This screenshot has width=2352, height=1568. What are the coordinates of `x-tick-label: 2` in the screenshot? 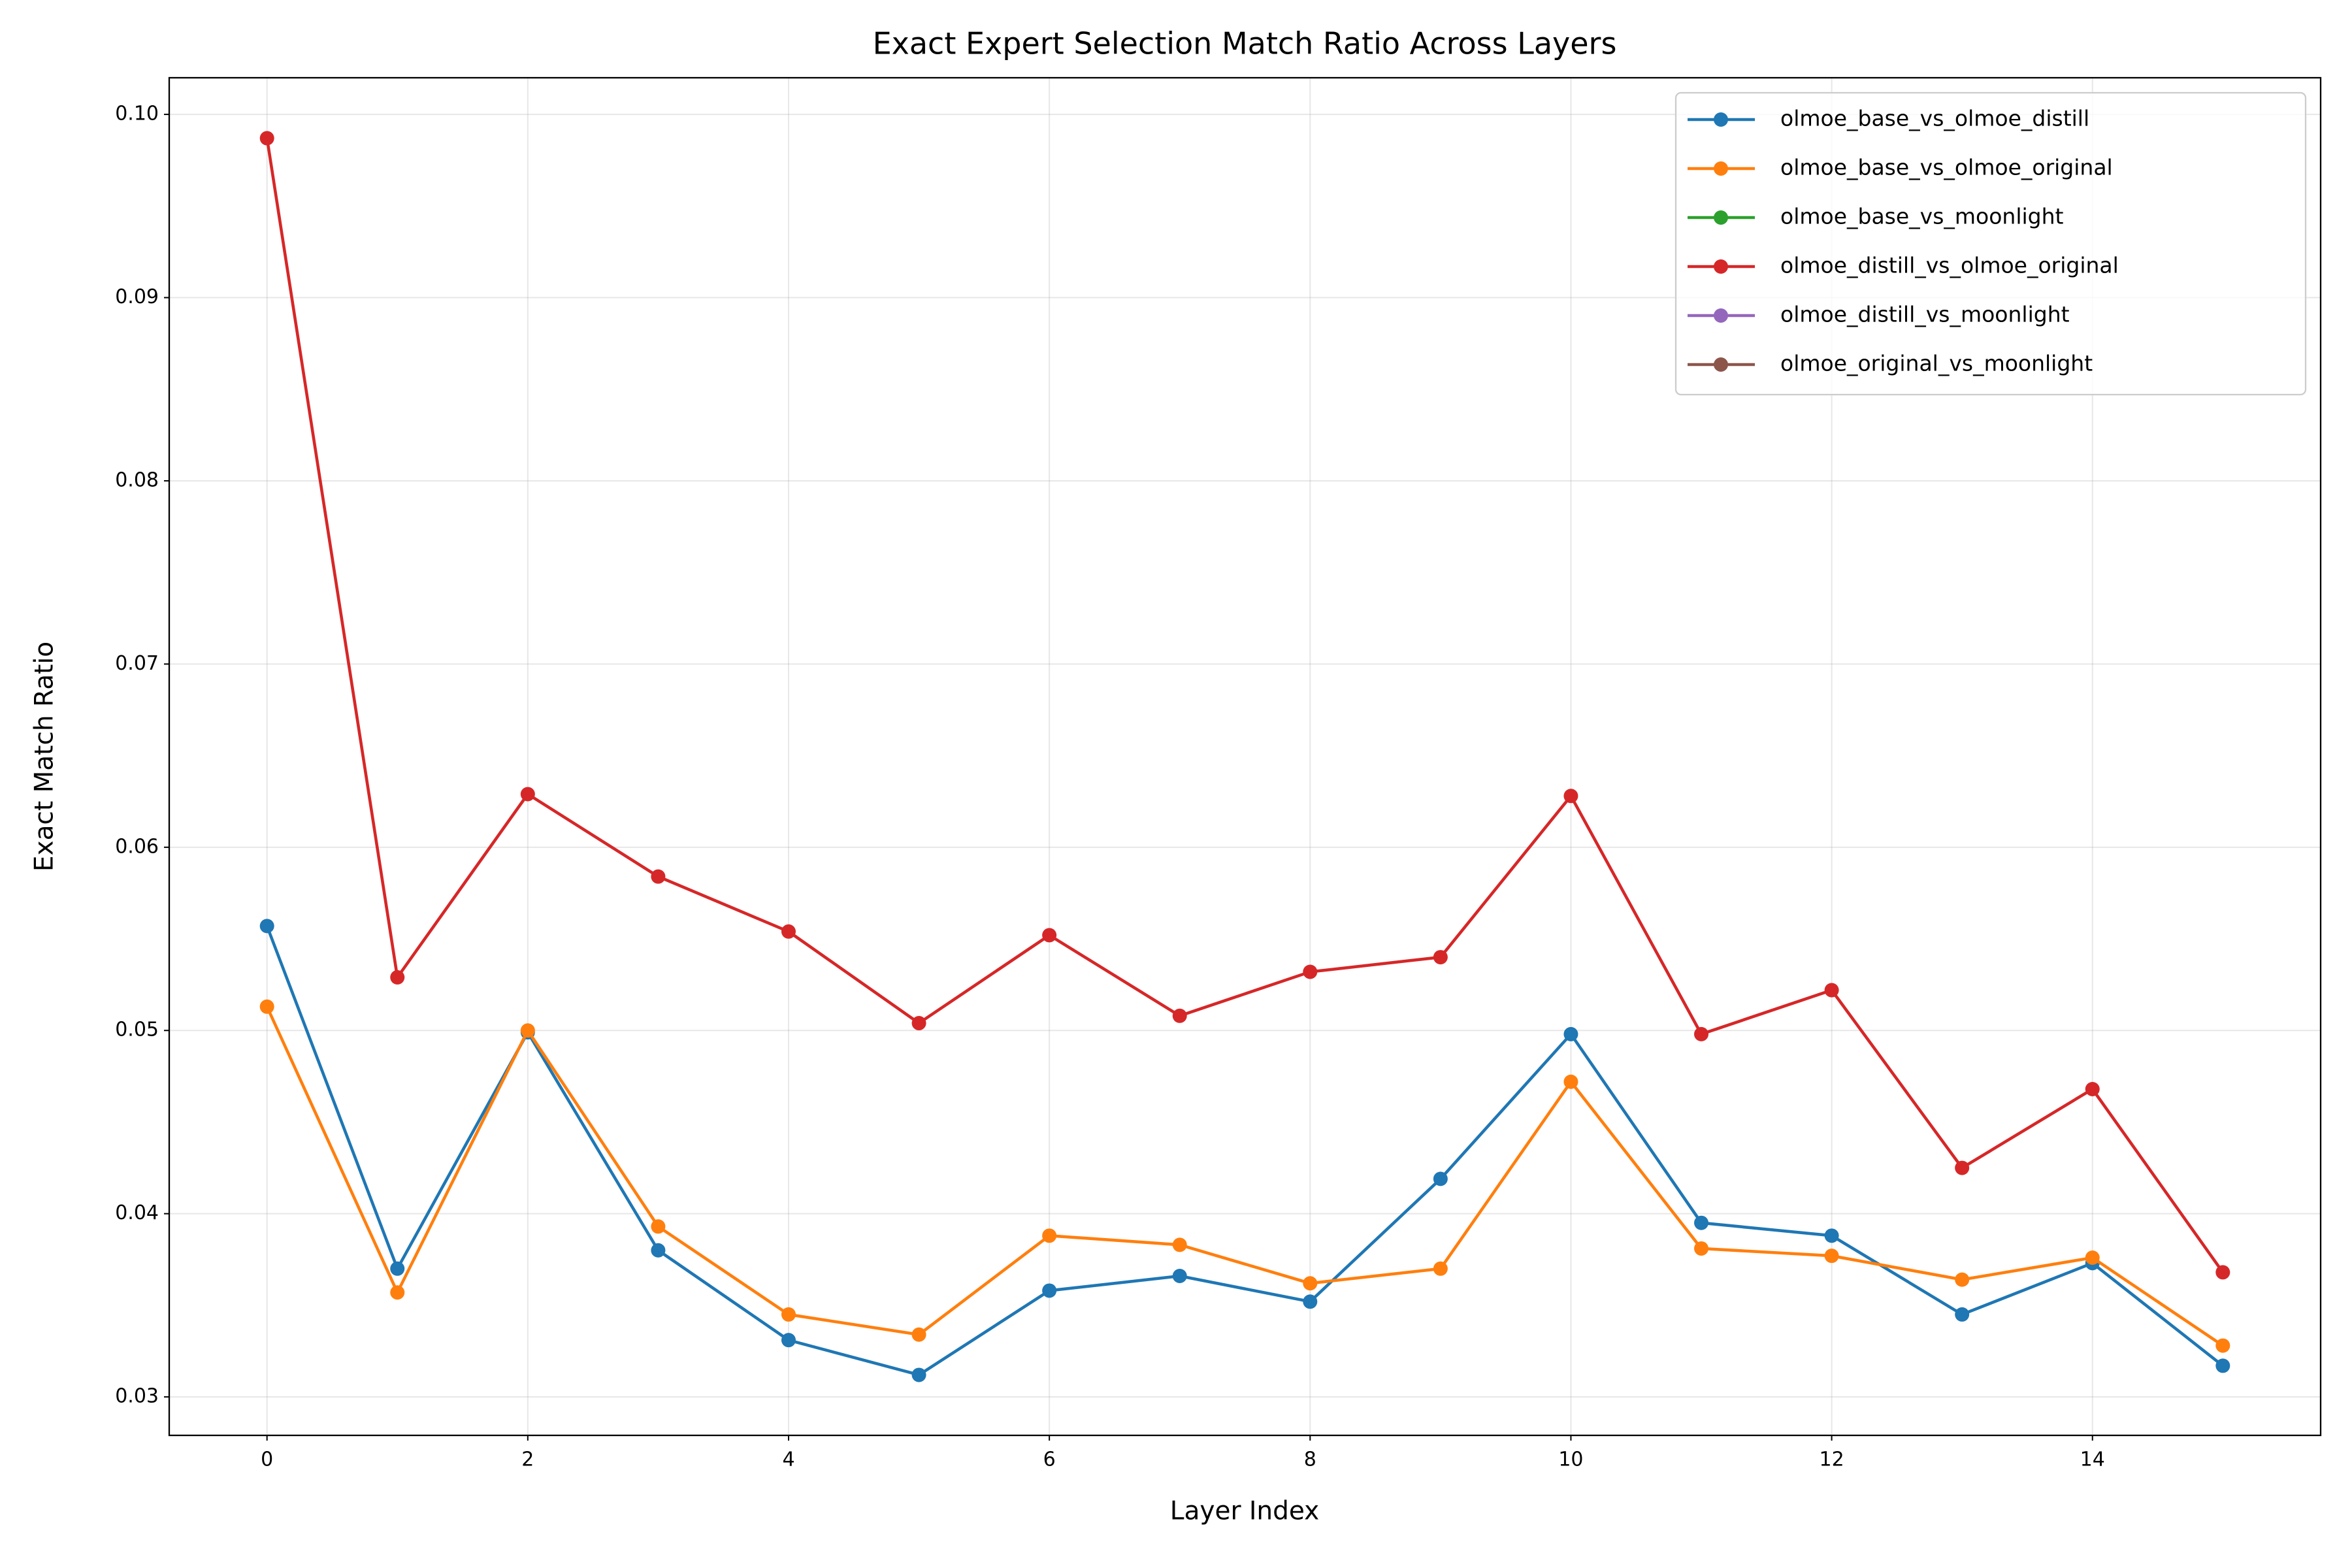 It's located at (527, 1459).